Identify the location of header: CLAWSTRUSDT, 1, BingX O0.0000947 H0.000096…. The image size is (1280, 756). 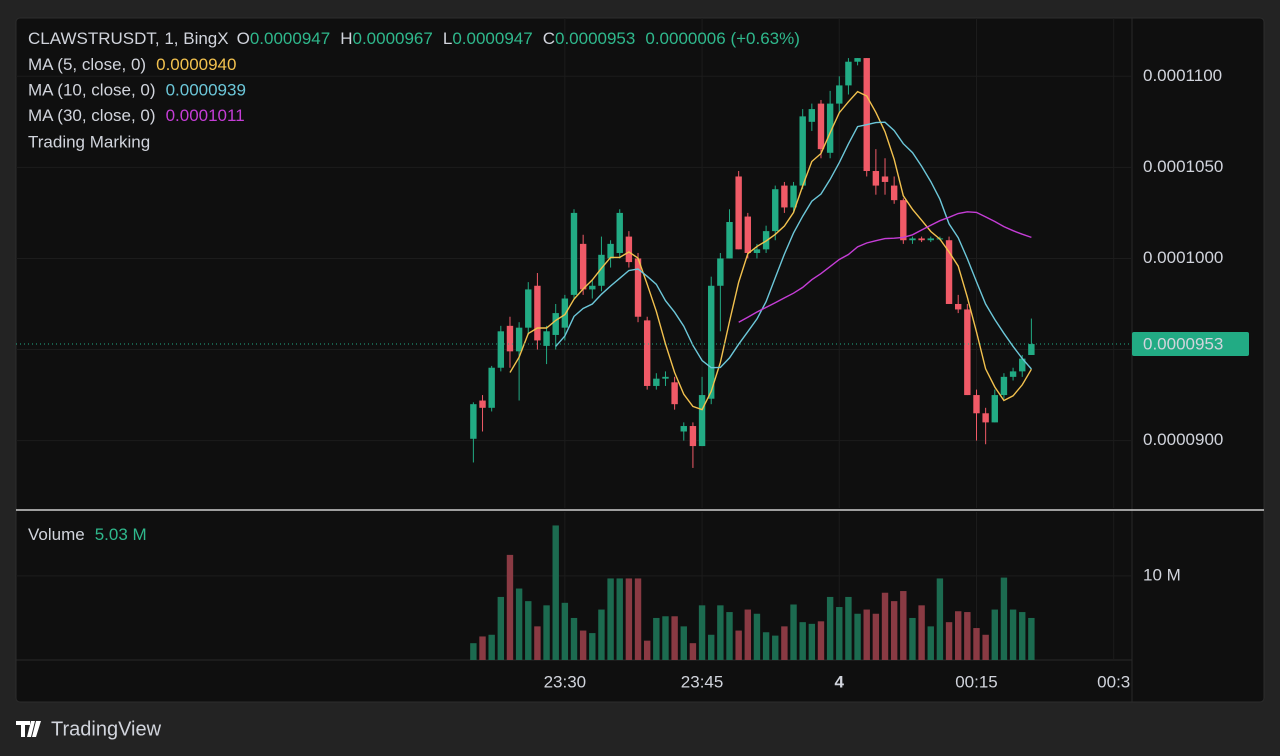
(414, 38).